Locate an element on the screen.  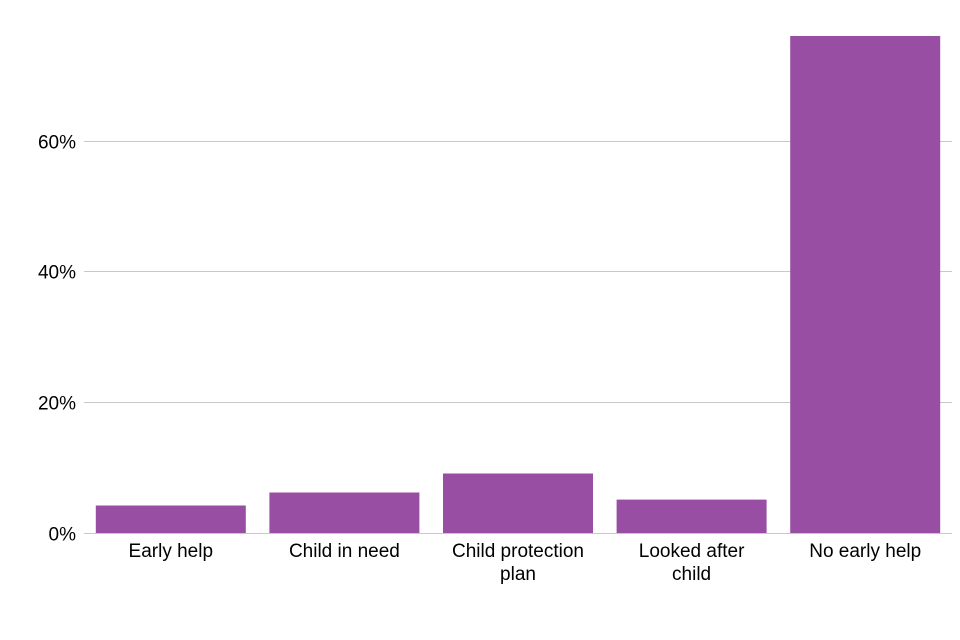
x-category-label: Child in need is located at coordinates (344, 551).